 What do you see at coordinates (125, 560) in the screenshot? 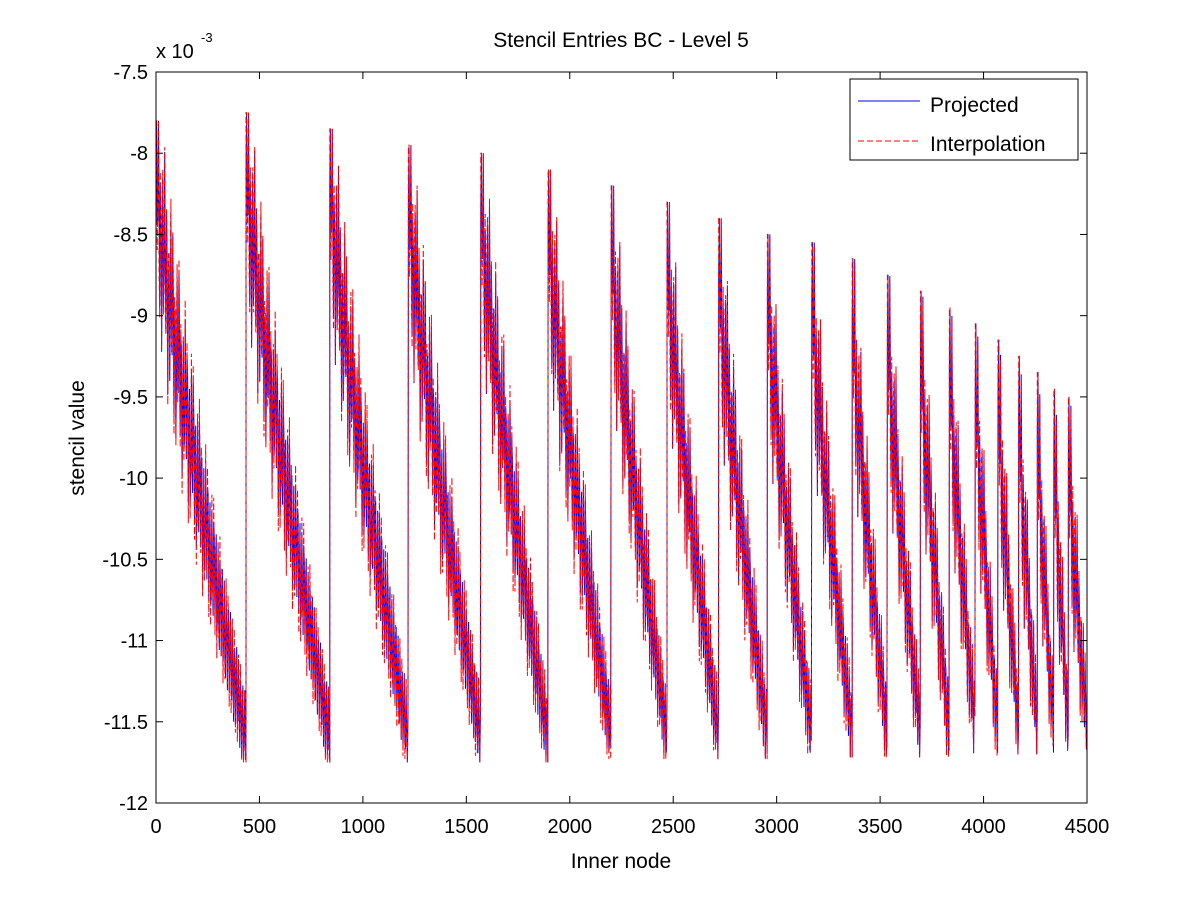
I see `y-tick-label: -10.5` at bounding box center [125, 560].